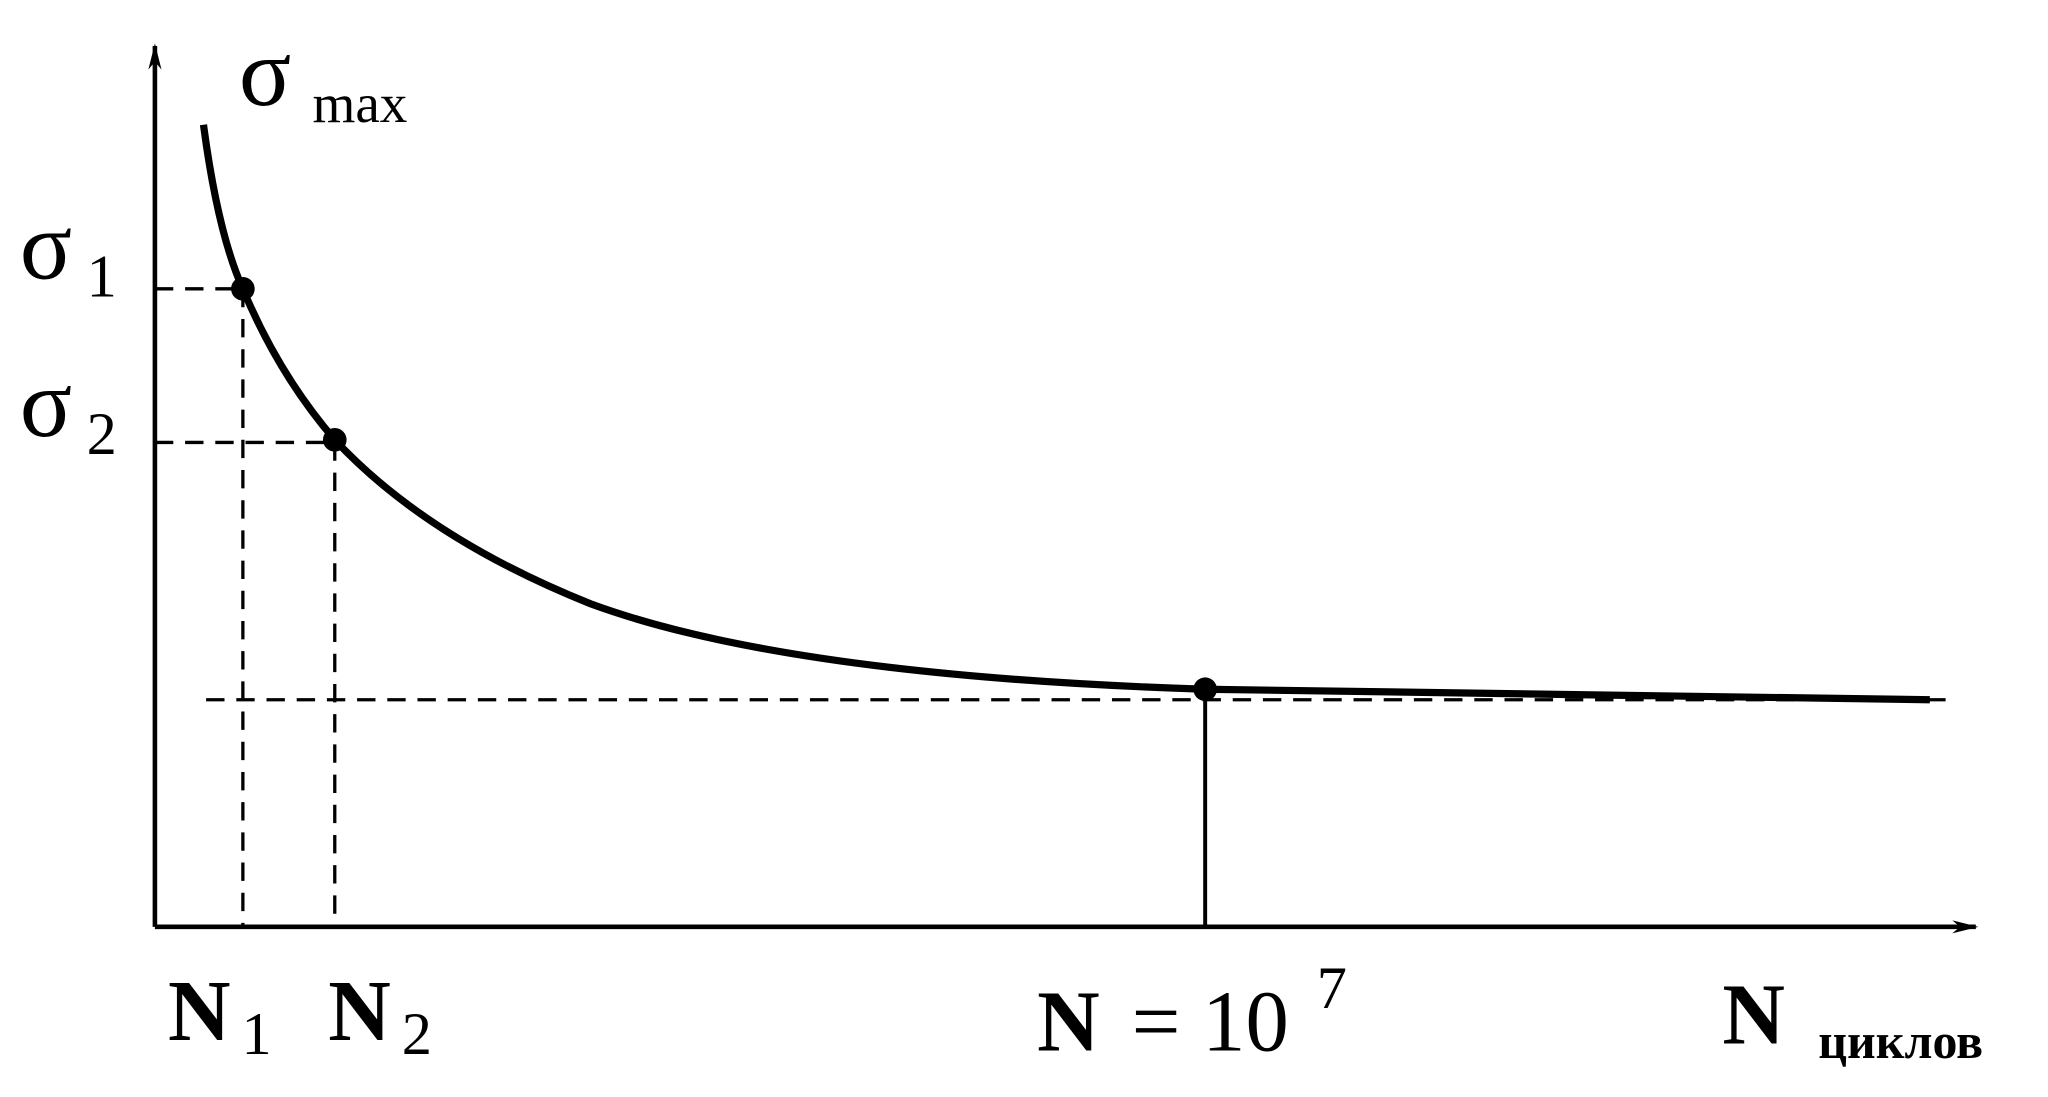 This screenshot has width=2048, height=1097. What do you see at coordinates (359, 103) in the screenshot?
I see `subscript: max` at bounding box center [359, 103].